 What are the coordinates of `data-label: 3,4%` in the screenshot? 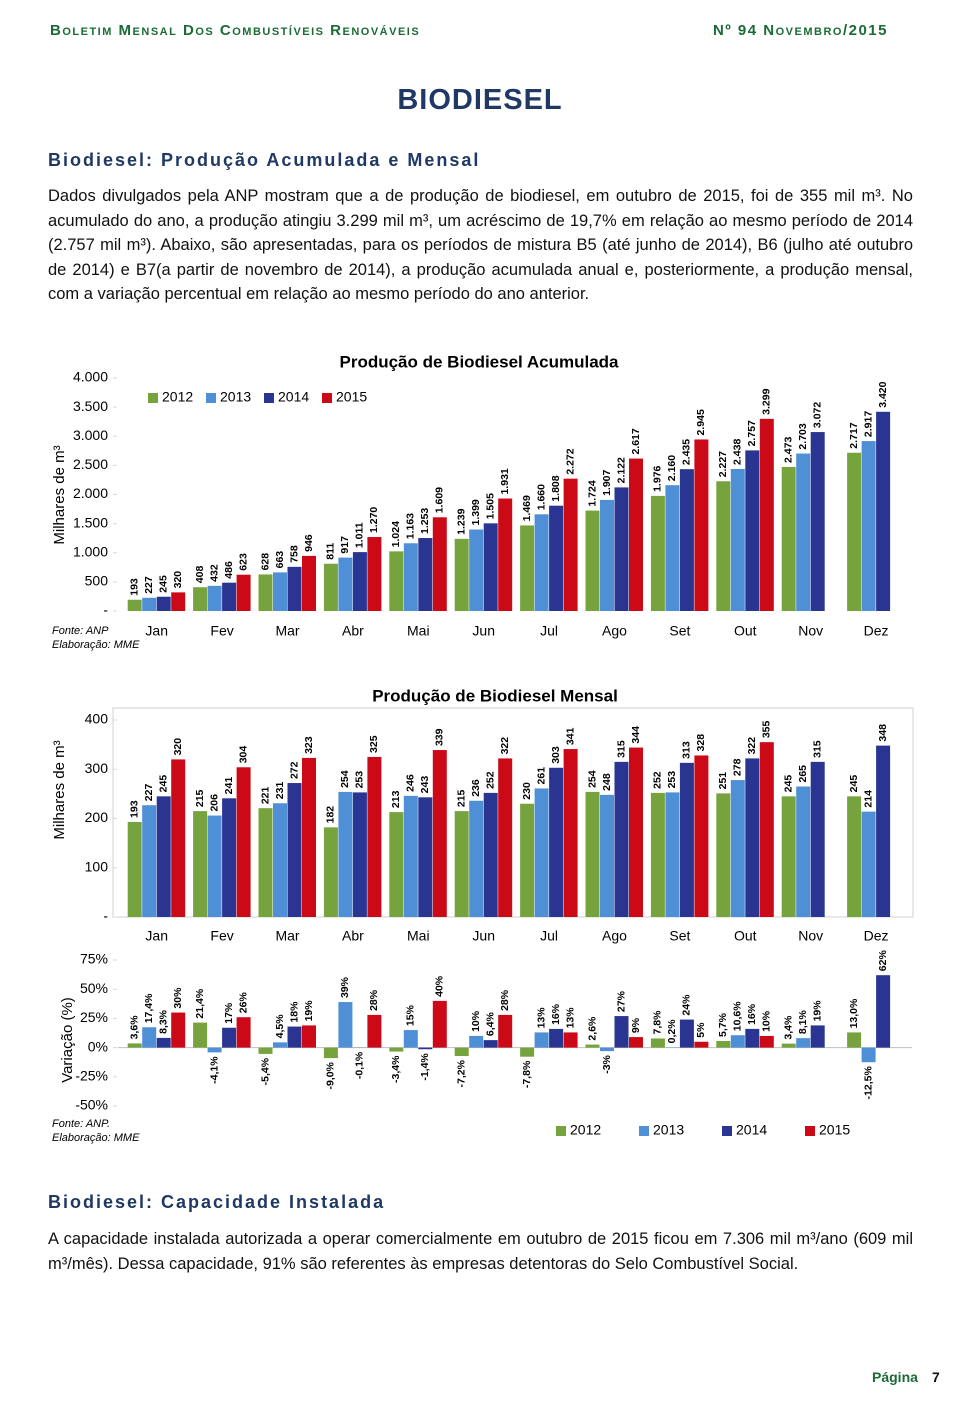 It's located at (788, 1027).